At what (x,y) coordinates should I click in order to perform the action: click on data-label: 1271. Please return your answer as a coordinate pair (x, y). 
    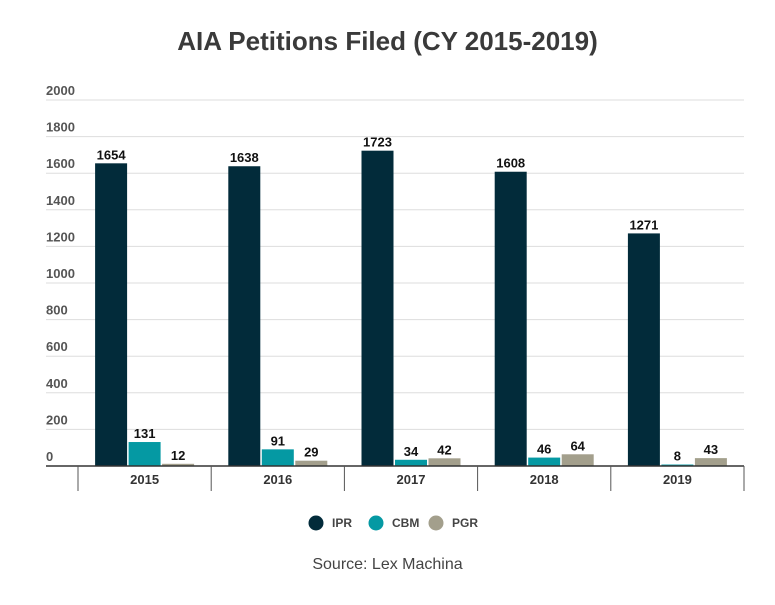
    Looking at the image, I should click on (643, 224).